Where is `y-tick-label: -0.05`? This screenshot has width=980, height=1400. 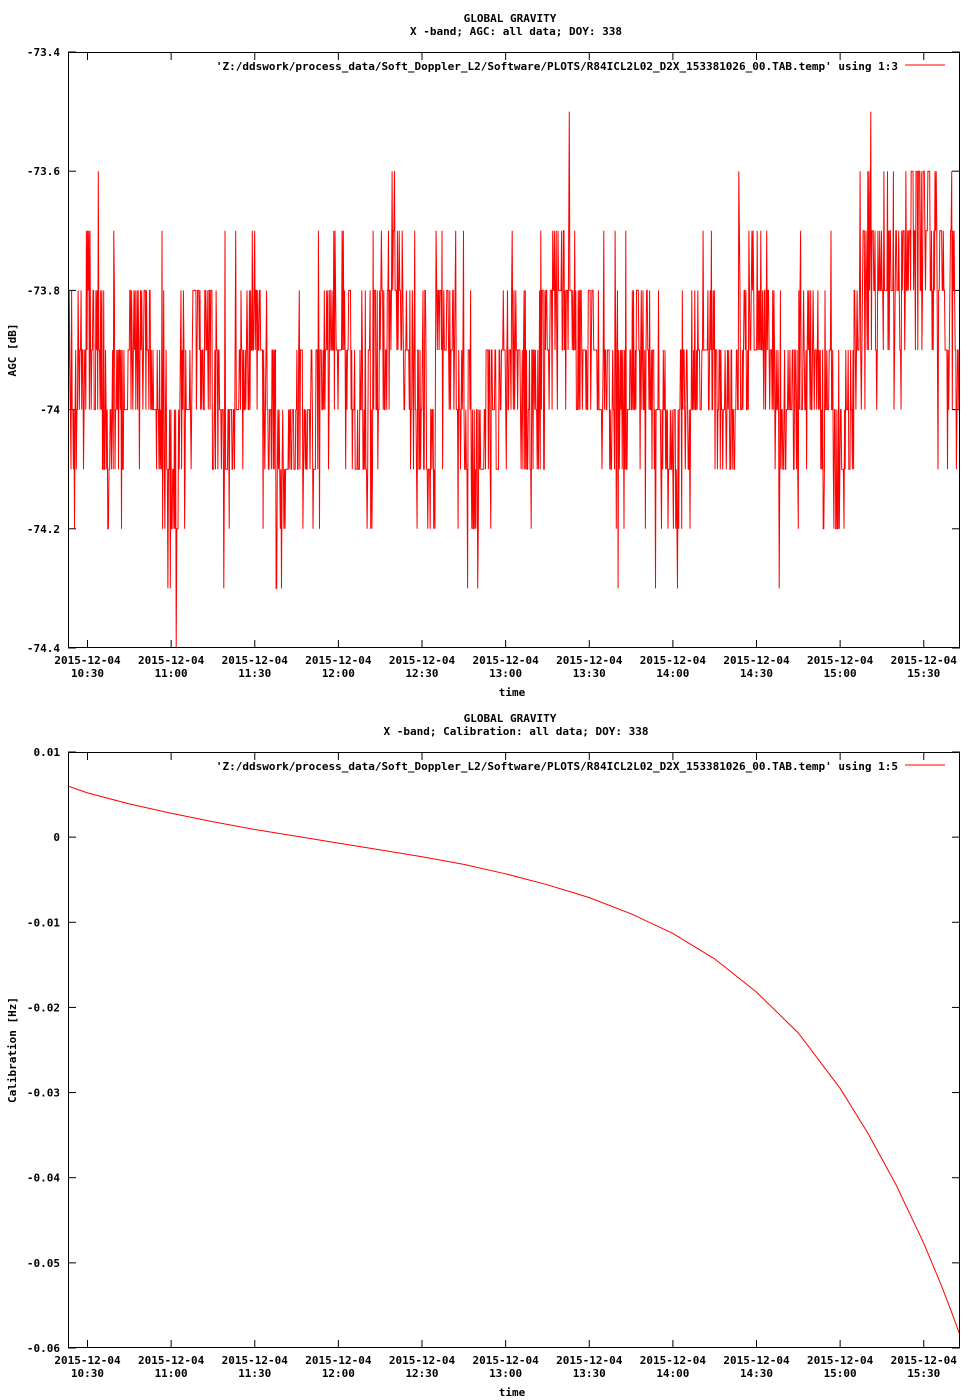 y-tick-label: -0.05 is located at coordinates (43, 1263).